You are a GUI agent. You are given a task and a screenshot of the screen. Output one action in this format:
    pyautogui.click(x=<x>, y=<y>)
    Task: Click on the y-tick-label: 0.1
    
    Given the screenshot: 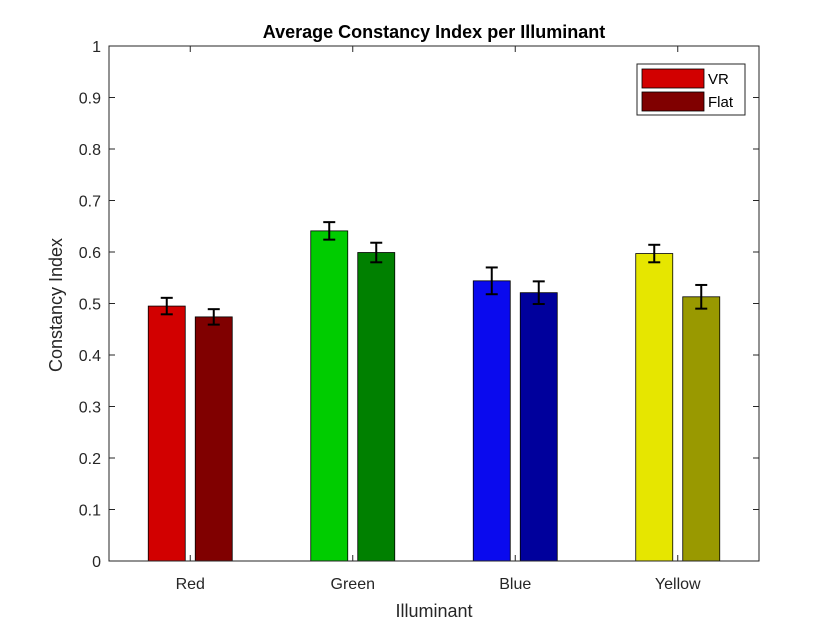 What is the action you would take?
    pyautogui.click(x=90, y=511)
    